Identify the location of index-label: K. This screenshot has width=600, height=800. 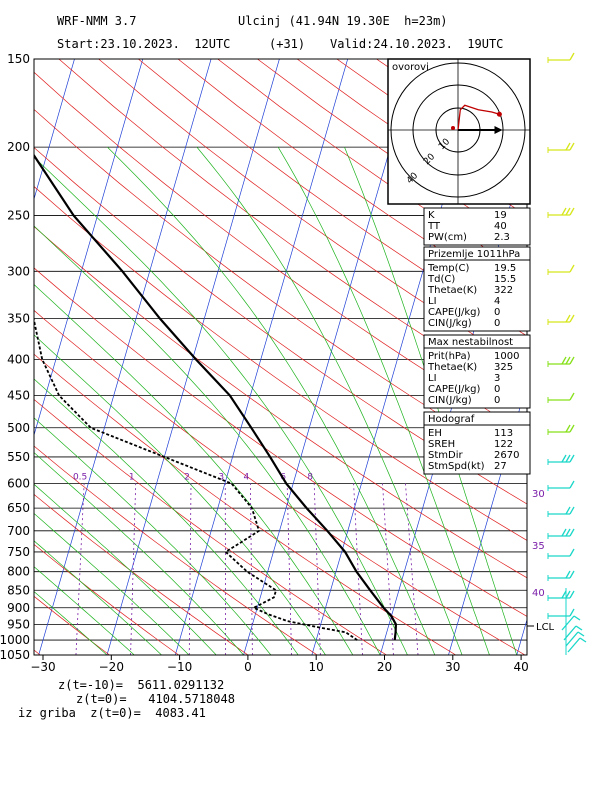
(431, 215).